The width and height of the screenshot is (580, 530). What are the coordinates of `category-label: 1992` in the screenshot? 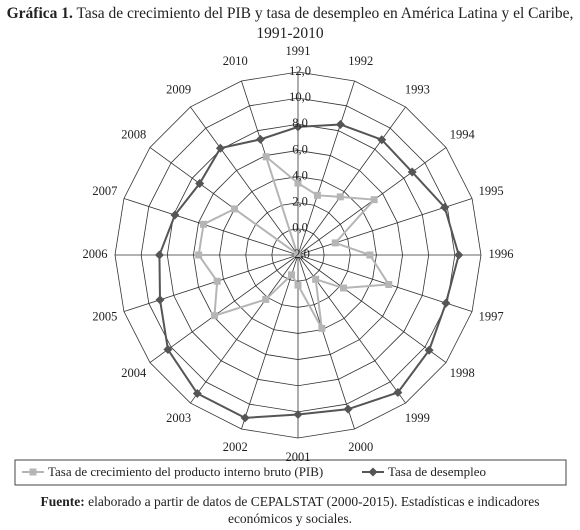 It's located at (360, 61).